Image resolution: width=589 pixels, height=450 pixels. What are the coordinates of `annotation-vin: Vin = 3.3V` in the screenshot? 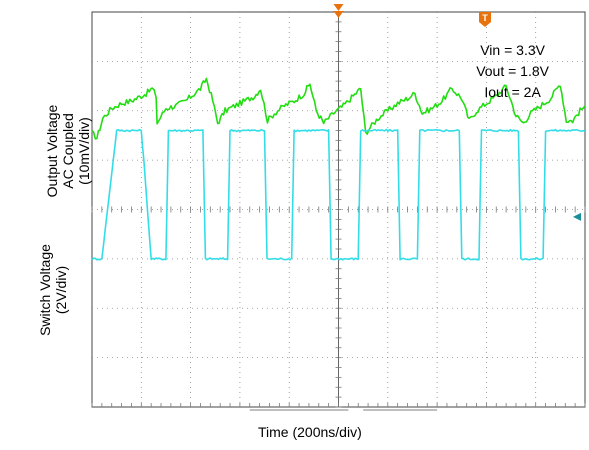 It's located at (512, 50).